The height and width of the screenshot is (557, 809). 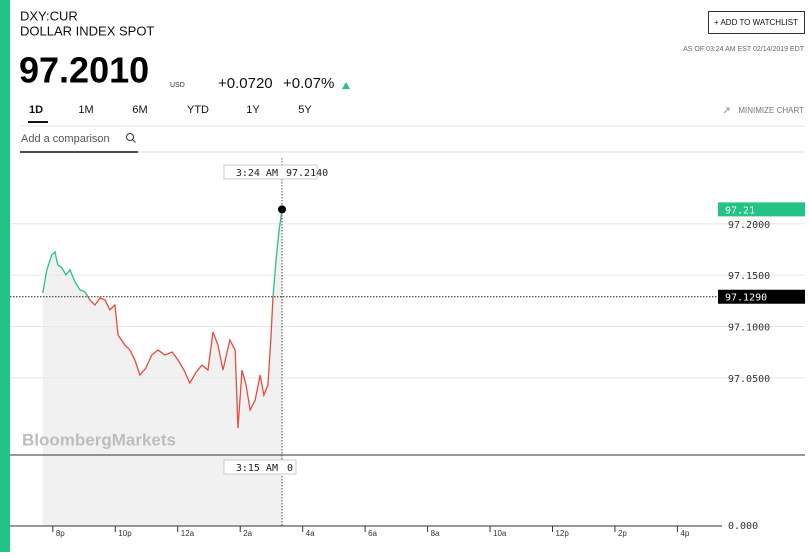 What do you see at coordinates (308, 83) in the screenshot?
I see `change-pct: +0.07%` at bounding box center [308, 83].